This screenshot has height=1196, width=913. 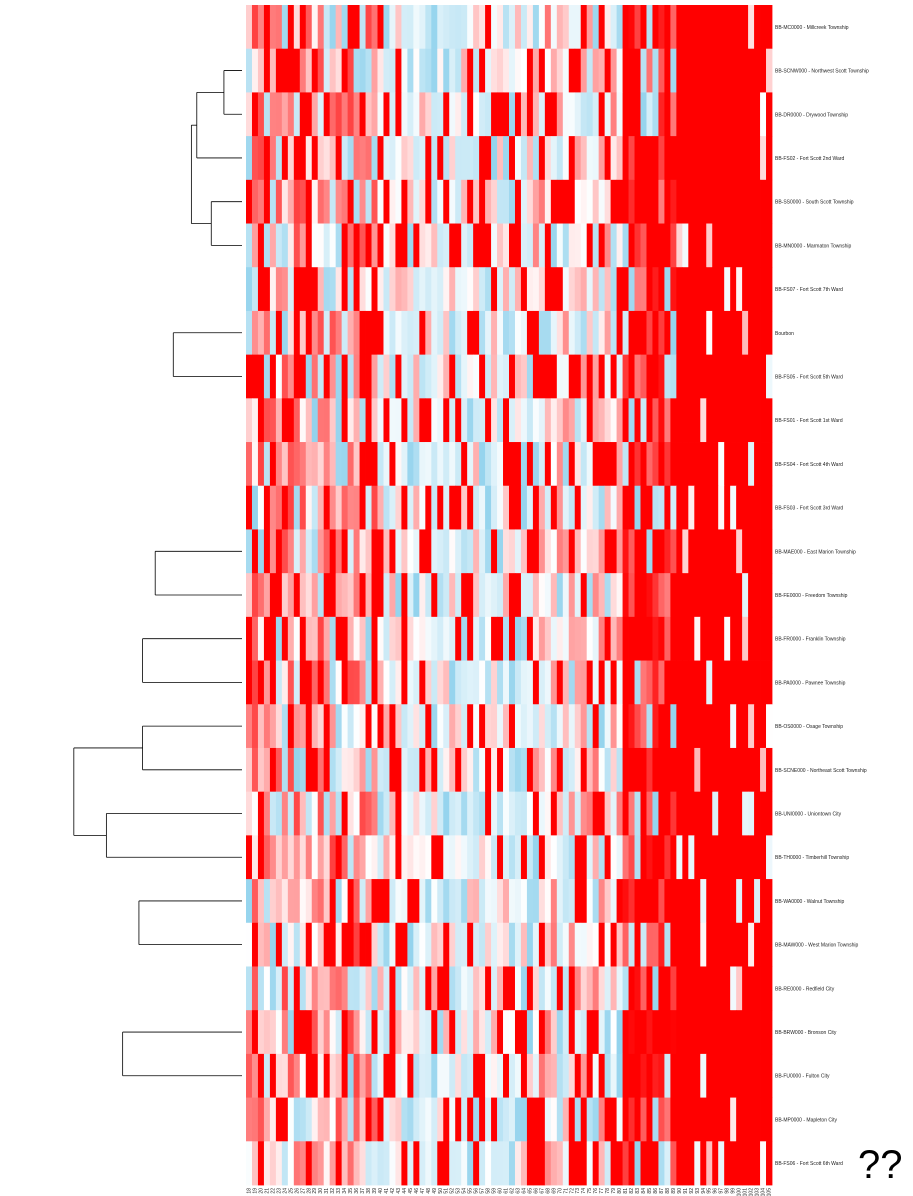 What do you see at coordinates (327, 1191) in the screenshot?
I see `column-label: 31` at bounding box center [327, 1191].